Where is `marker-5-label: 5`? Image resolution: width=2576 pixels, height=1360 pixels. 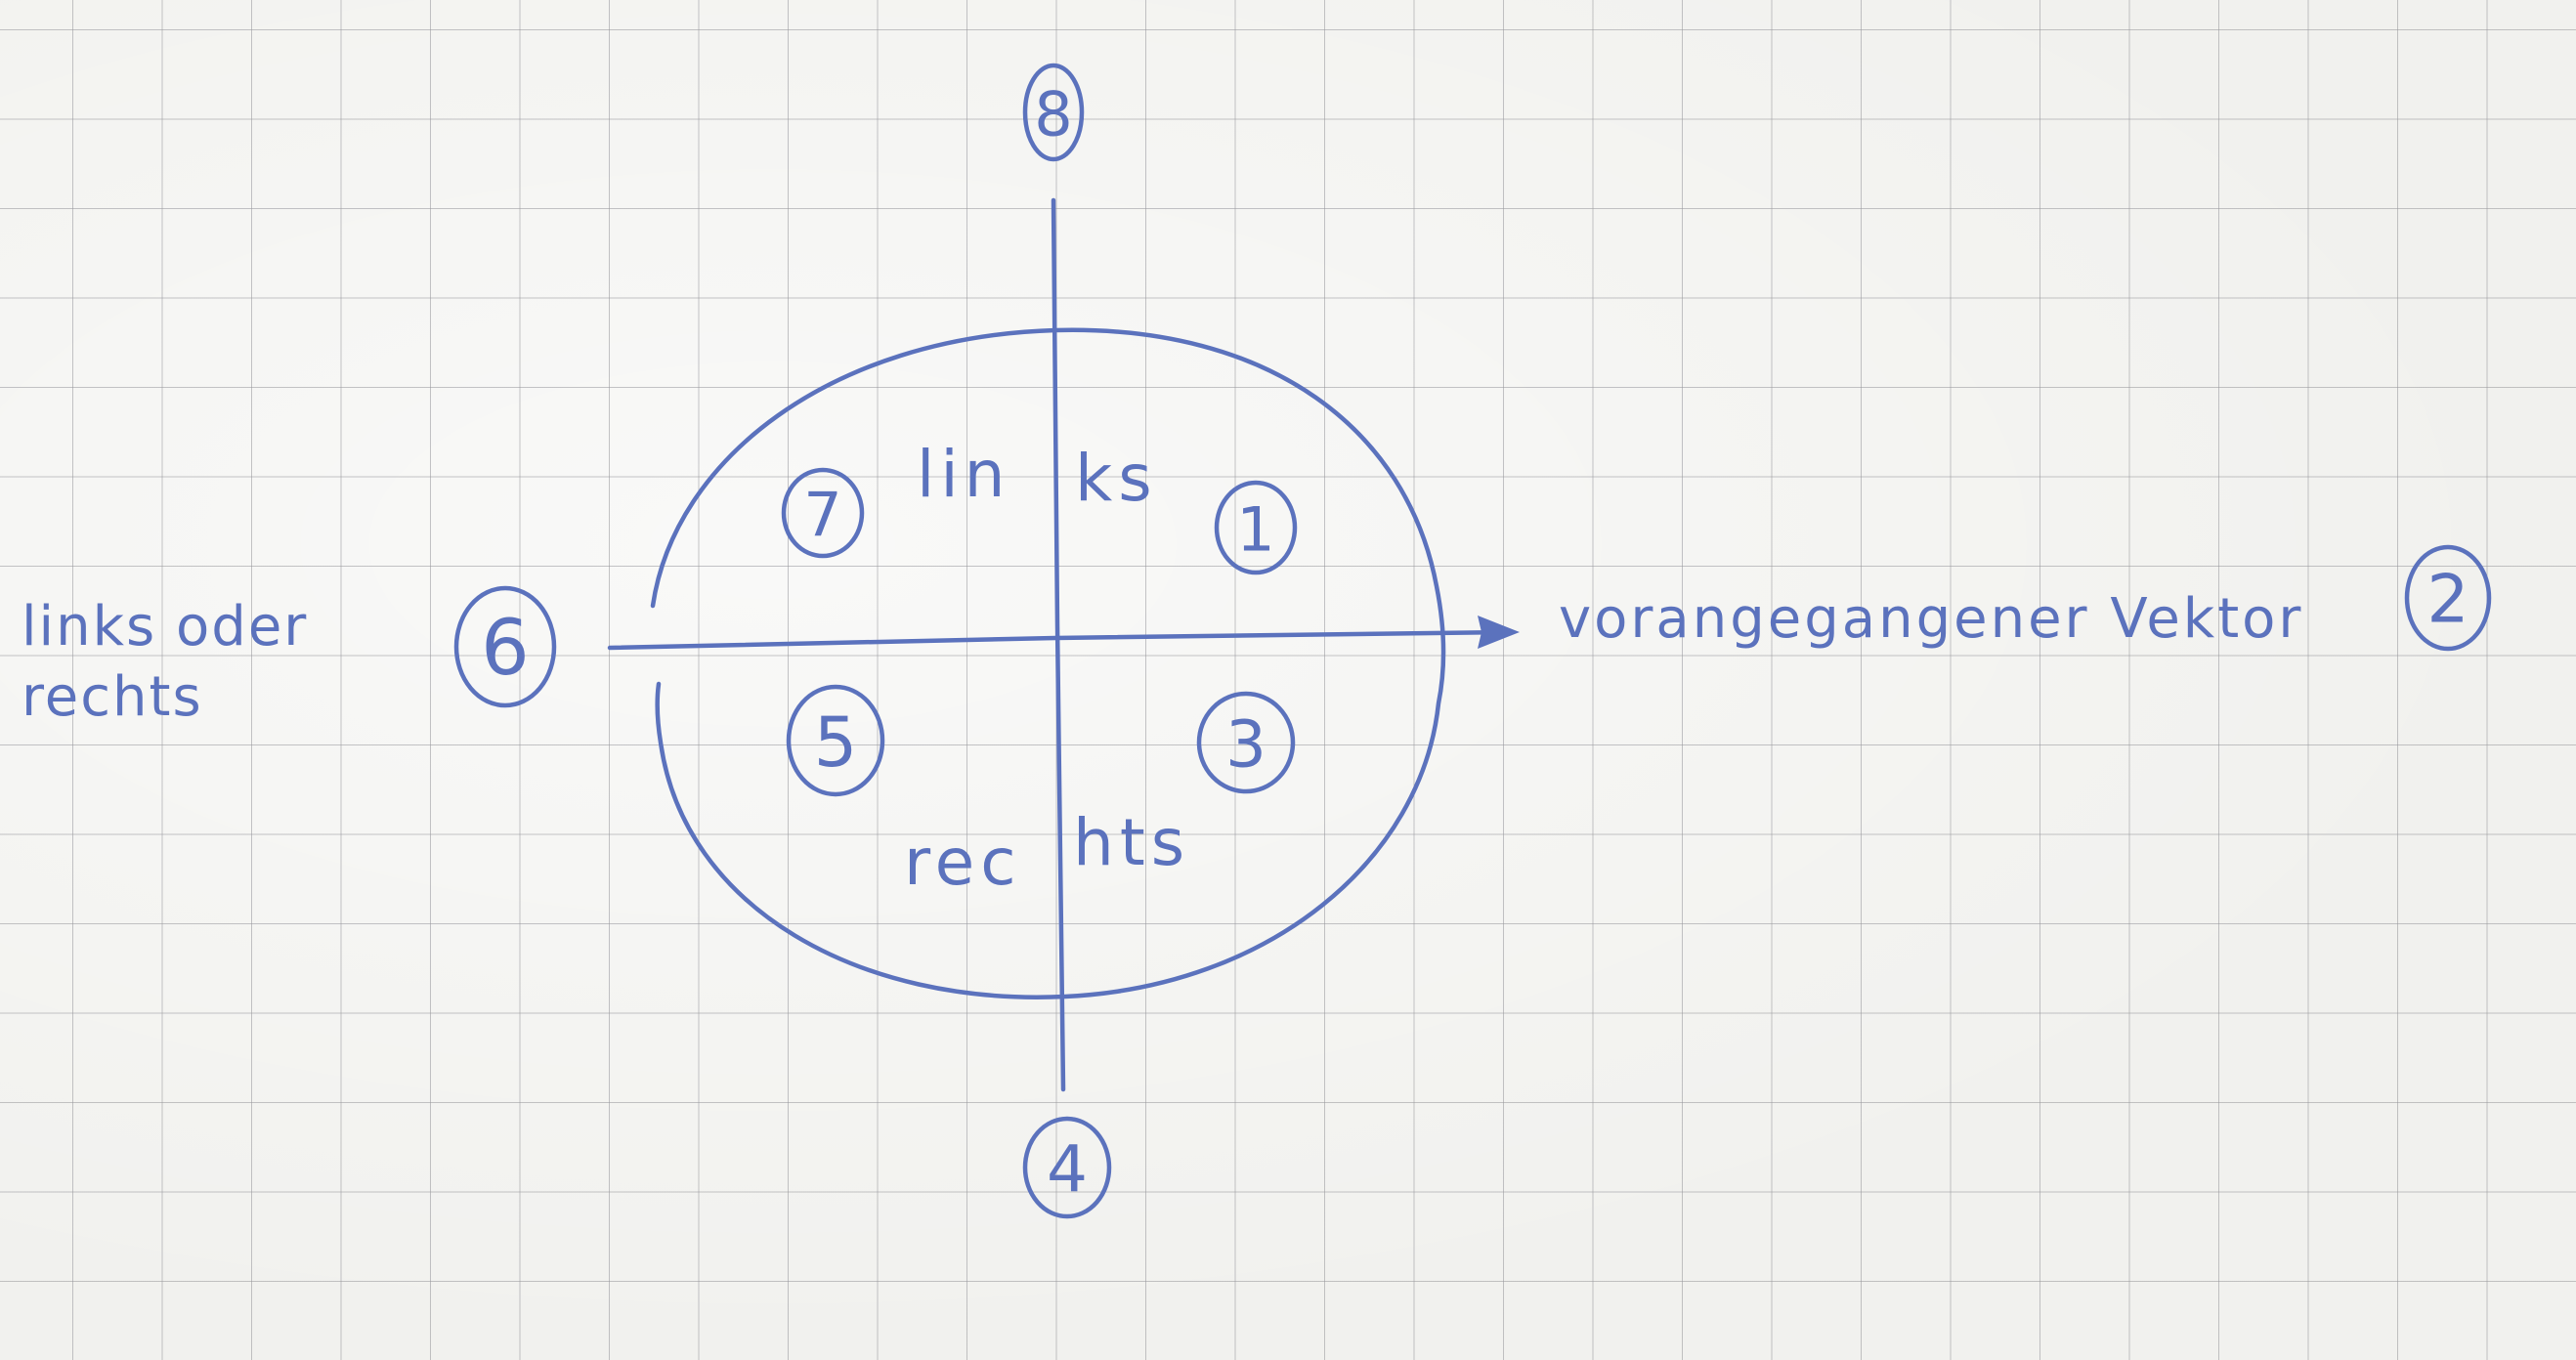 marker-5-label: 5 is located at coordinates (836, 742).